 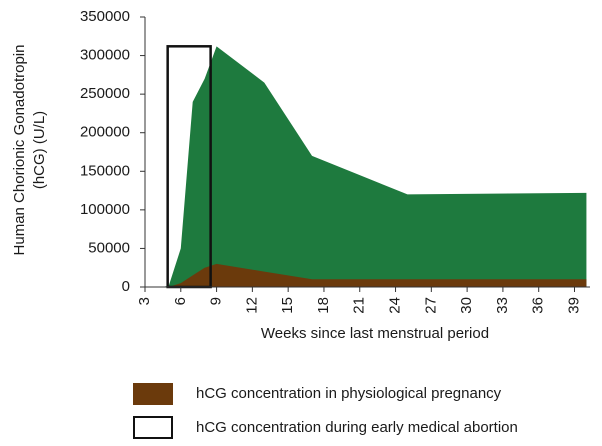 What do you see at coordinates (287, 305) in the screenshot?
I see `x-tick-label: 15` at bounding box center [287, 305].